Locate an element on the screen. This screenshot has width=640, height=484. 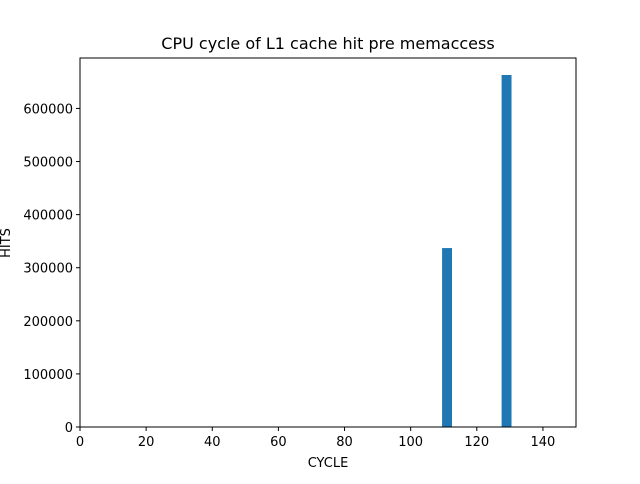
x-tick-label: 40 is located at coordinates (212, 442).